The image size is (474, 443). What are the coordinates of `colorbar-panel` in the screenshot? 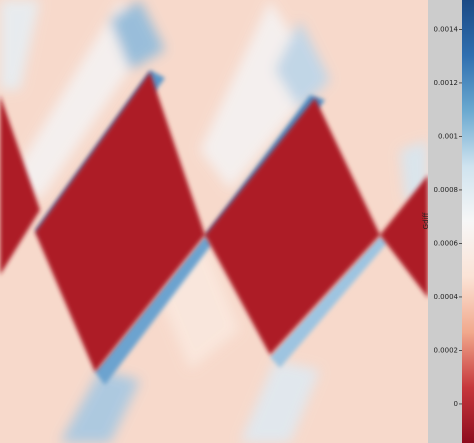 It's located at (445, 221).